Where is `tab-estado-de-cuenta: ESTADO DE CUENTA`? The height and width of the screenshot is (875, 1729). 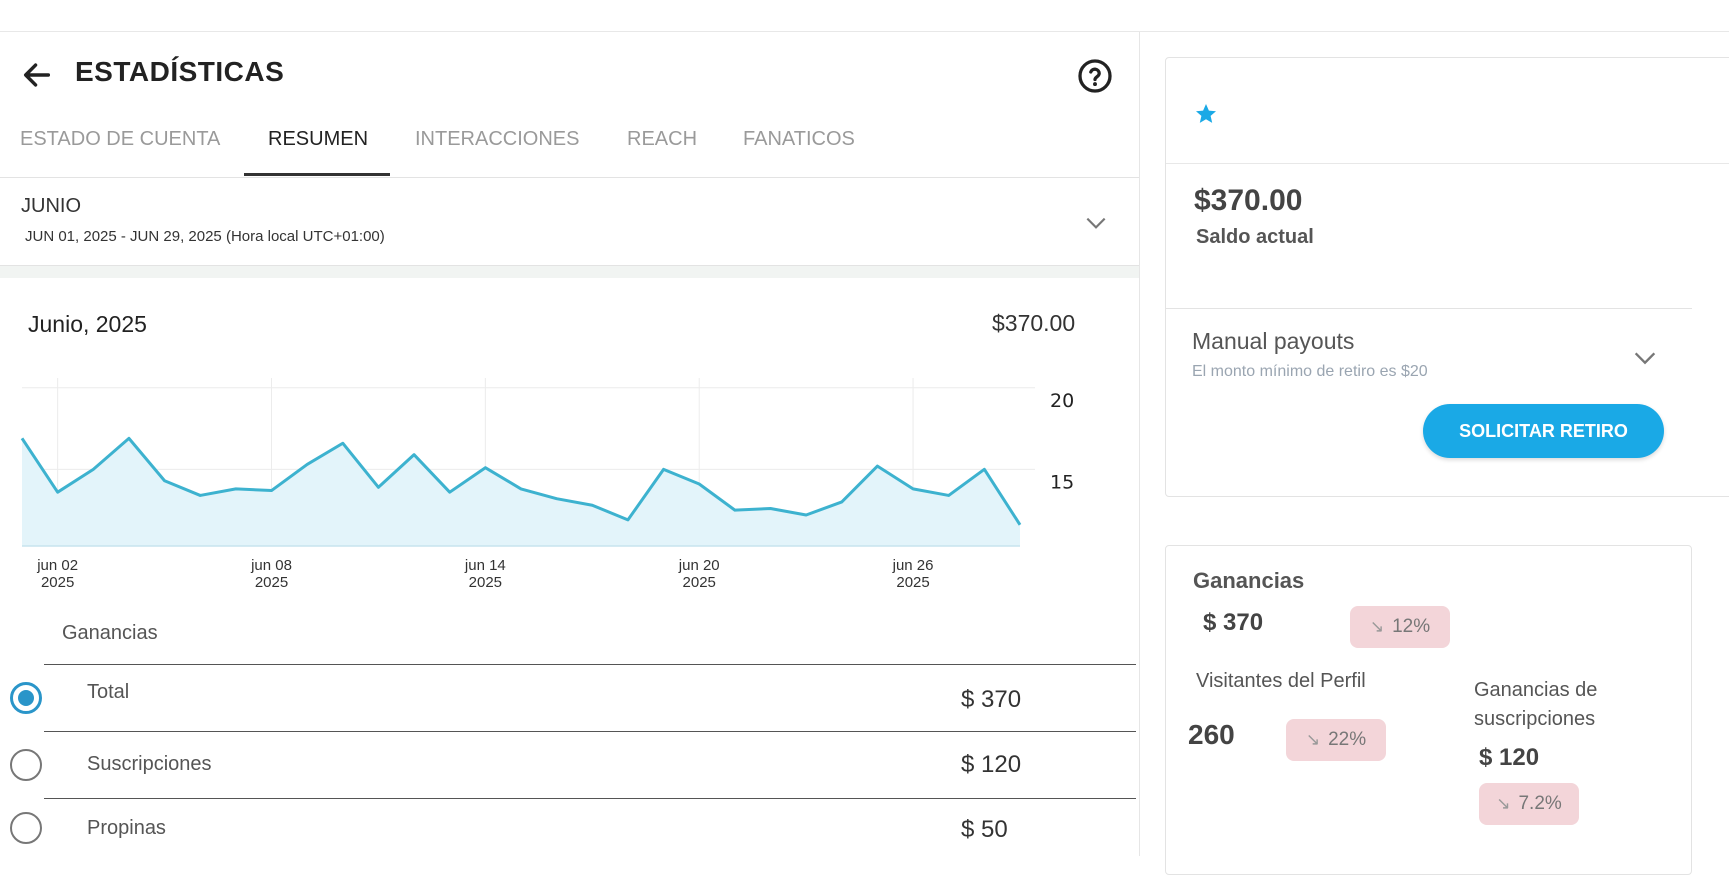
tab-estado-de-cuenta: ESTADO DE CUENTA is located at coordinates (120, 139).